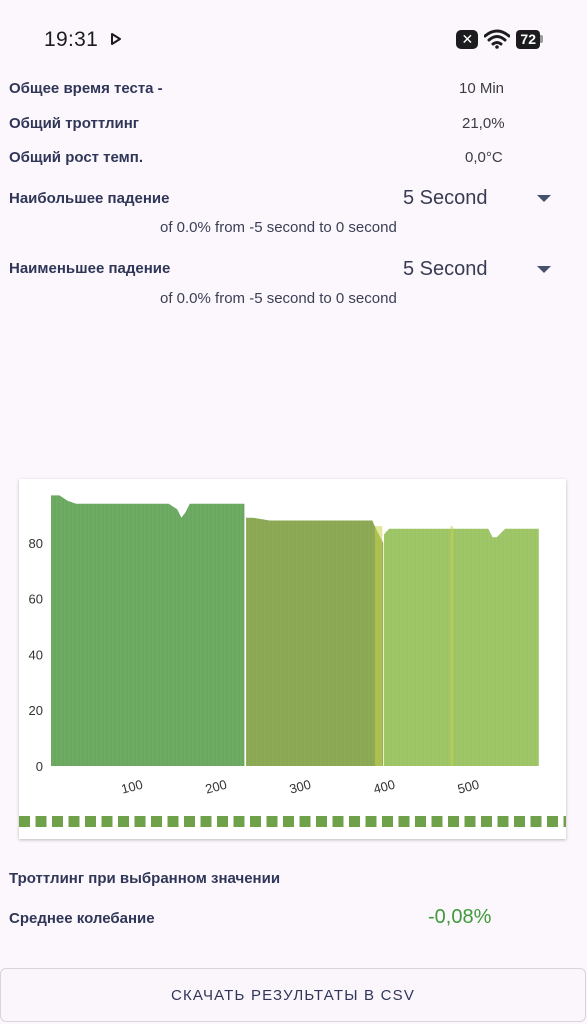  Describe the element at coordinates (90, 268) in the screenshot. I see `smallest-drop-label: Наименьшее падение` at that location.